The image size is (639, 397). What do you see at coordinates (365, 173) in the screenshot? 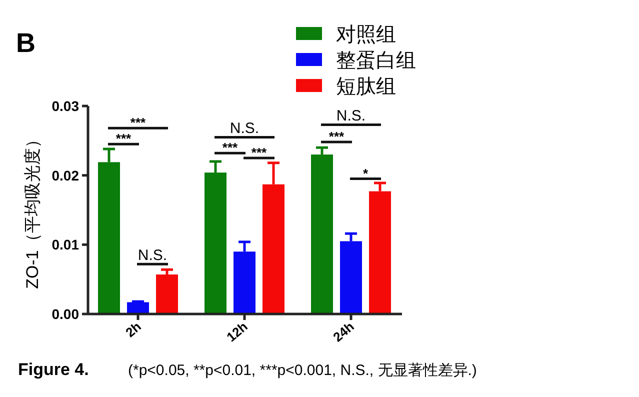
I see `annotation: *` at bounding box center [365, 173].